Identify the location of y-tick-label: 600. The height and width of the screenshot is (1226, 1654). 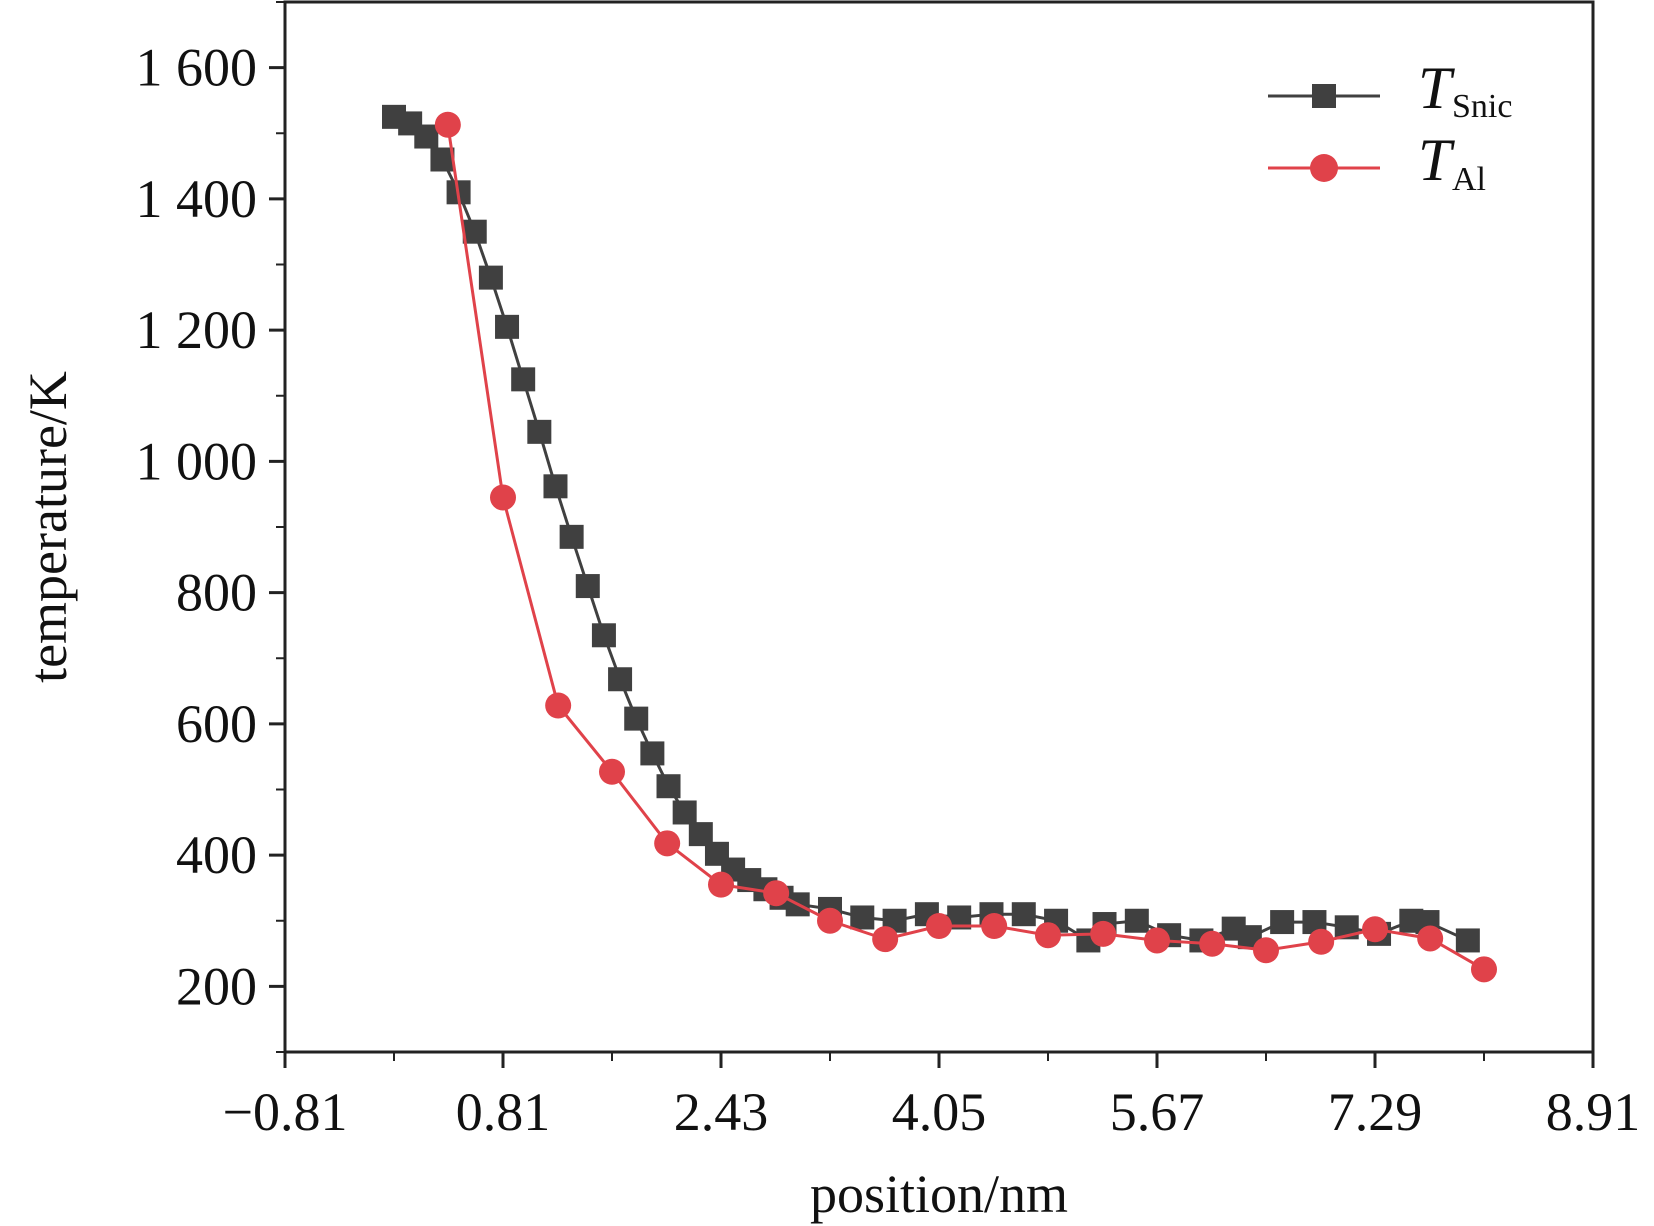
(216, 724).